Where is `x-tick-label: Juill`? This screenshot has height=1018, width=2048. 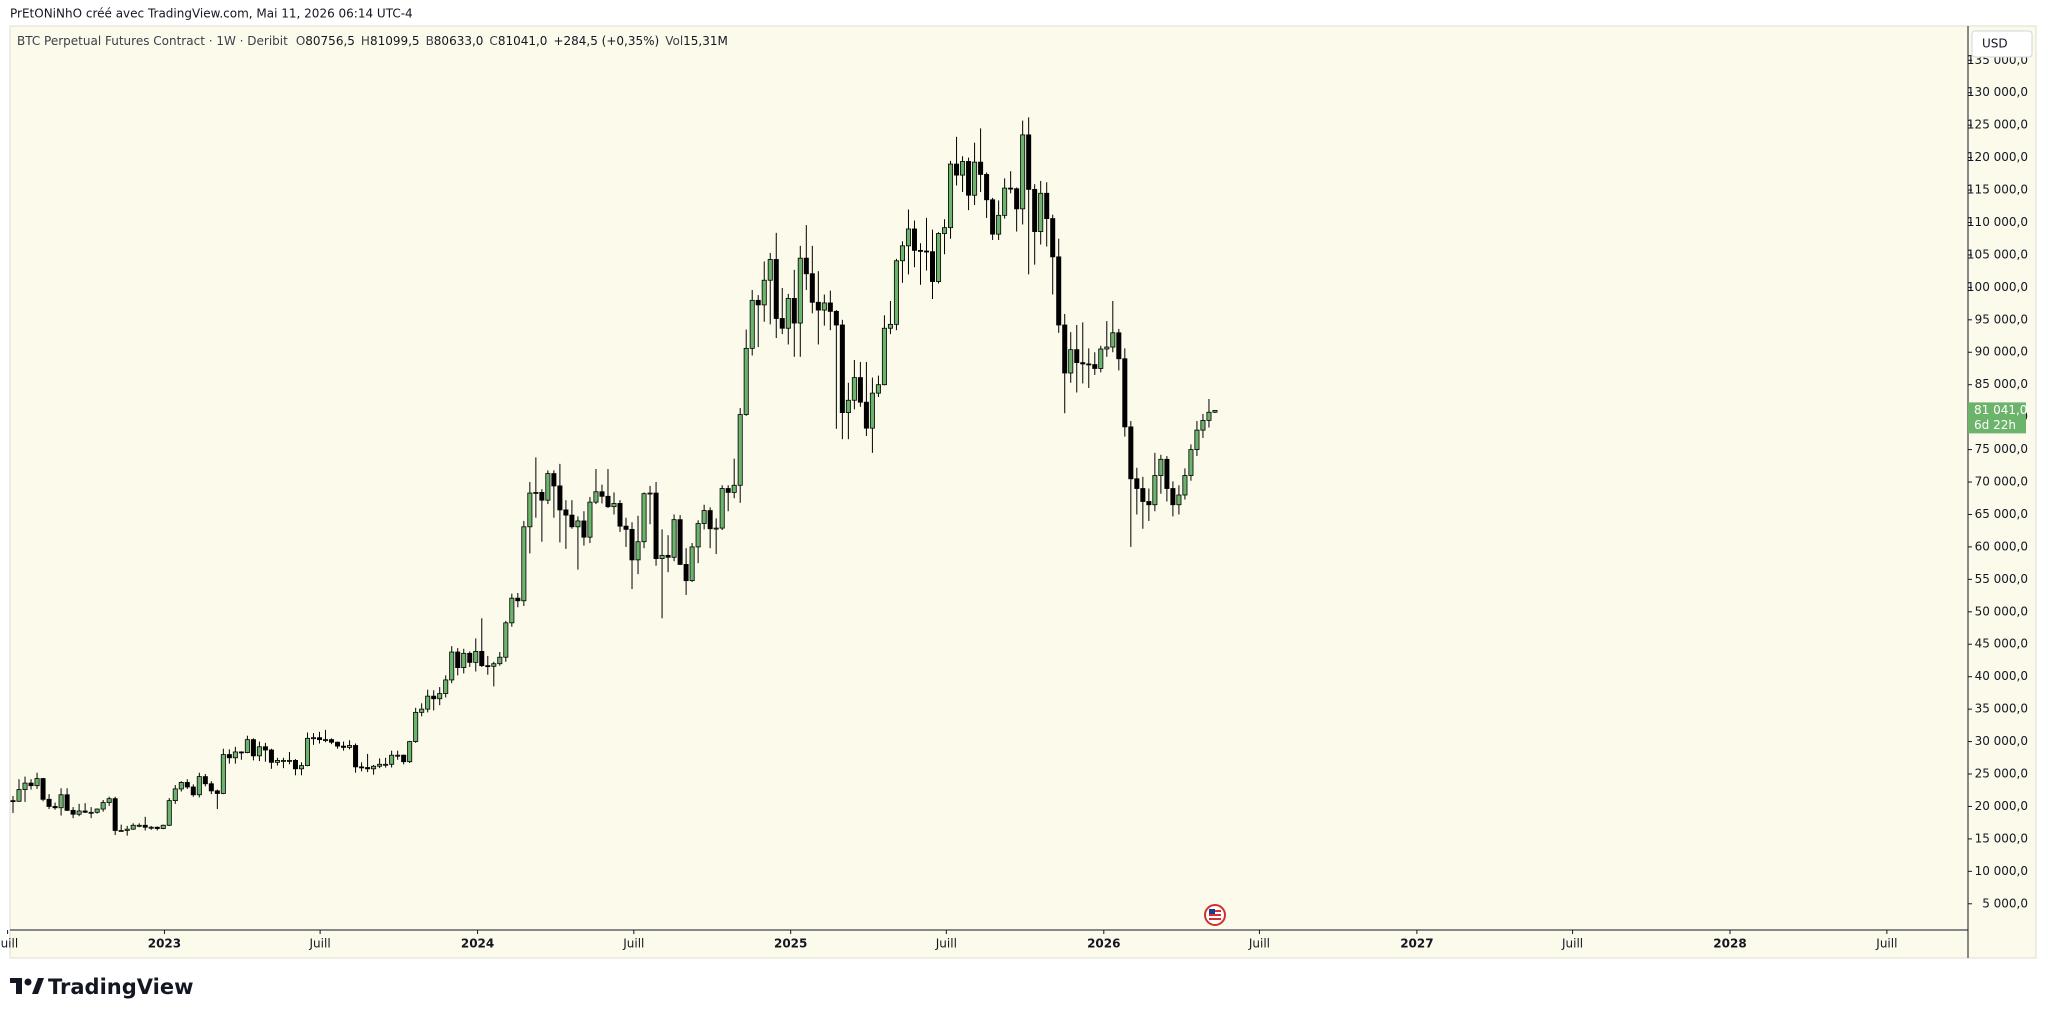
x-tick-label: Juill is located at coordinates (946, 944).